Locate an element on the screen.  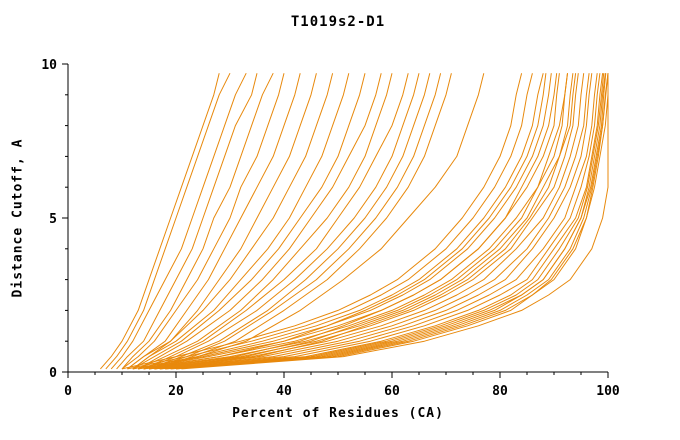
y-tick-label: 0 is located at coordinates (53, 373).